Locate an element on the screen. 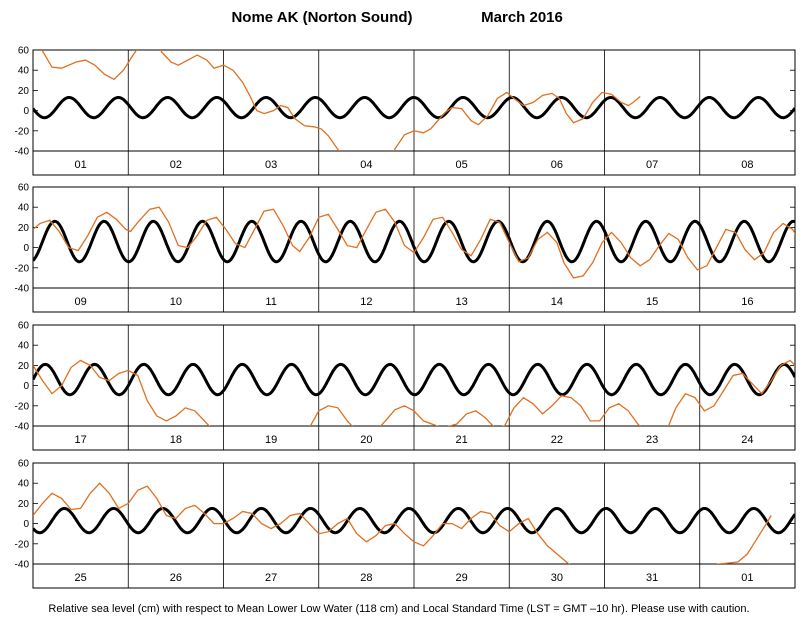 This screenshot has height=618, width=800. day-label: 20 is located at coordinates (366, 440).